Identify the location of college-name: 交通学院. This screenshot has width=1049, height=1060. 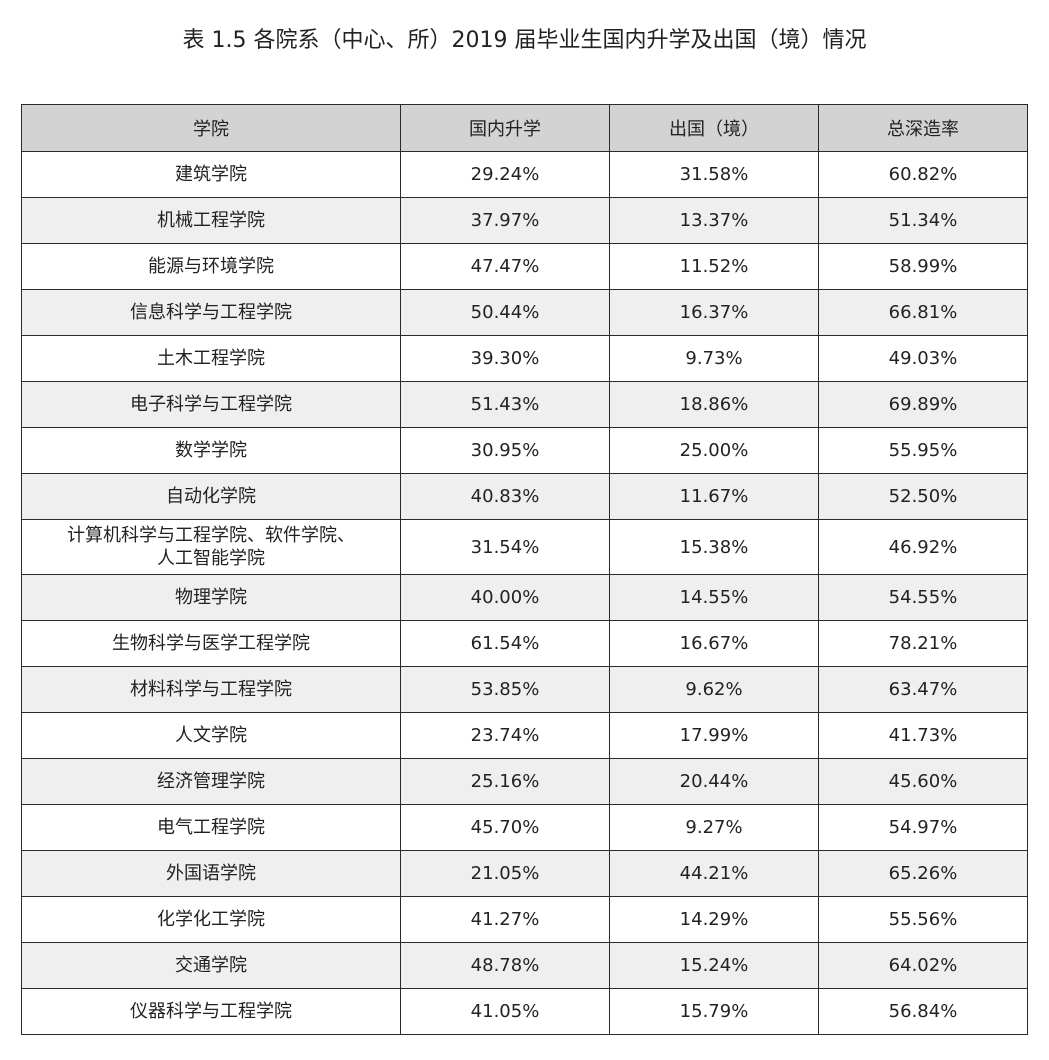
(211, 965).